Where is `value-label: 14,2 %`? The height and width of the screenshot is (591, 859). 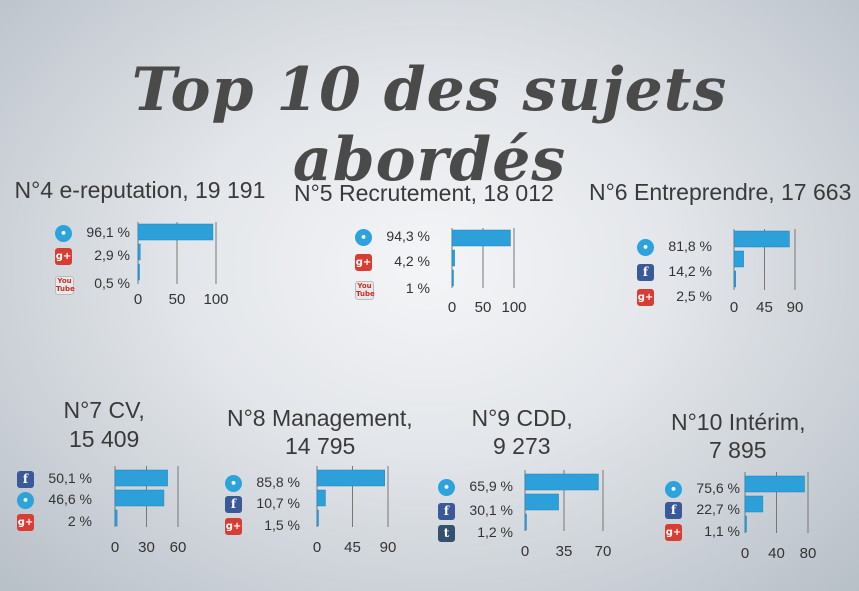
value-label: 14,2 % is located at coordinates (690, 271).